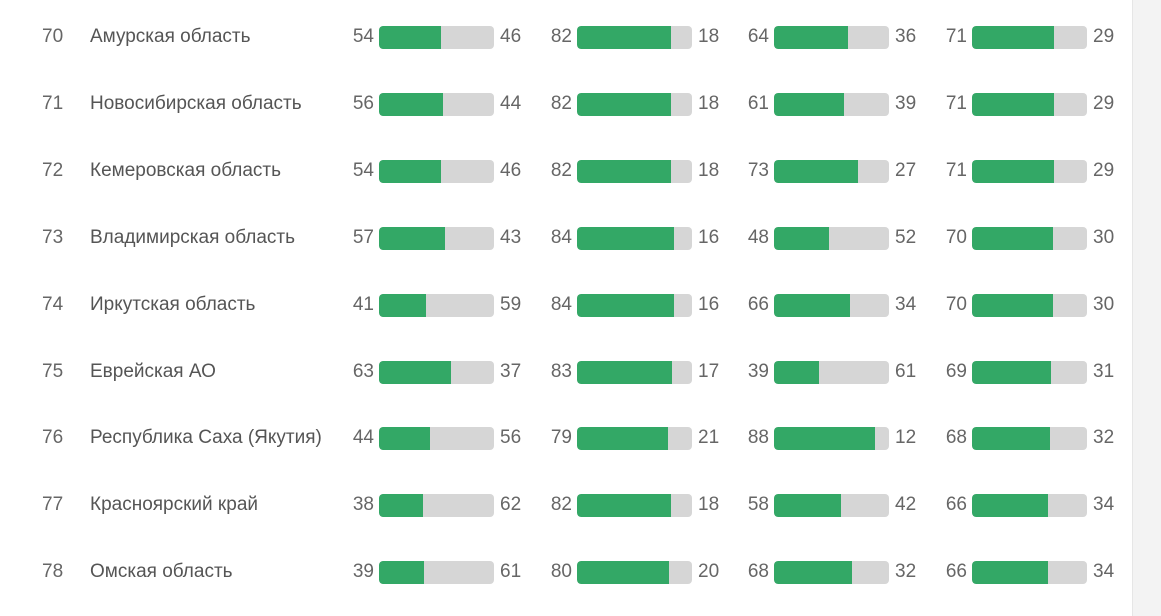 This screenshot has width=1161, height=616. Describe the element at coordinates (906, 103) in the screenshot. I see `metric-right-value: 39` at that location.